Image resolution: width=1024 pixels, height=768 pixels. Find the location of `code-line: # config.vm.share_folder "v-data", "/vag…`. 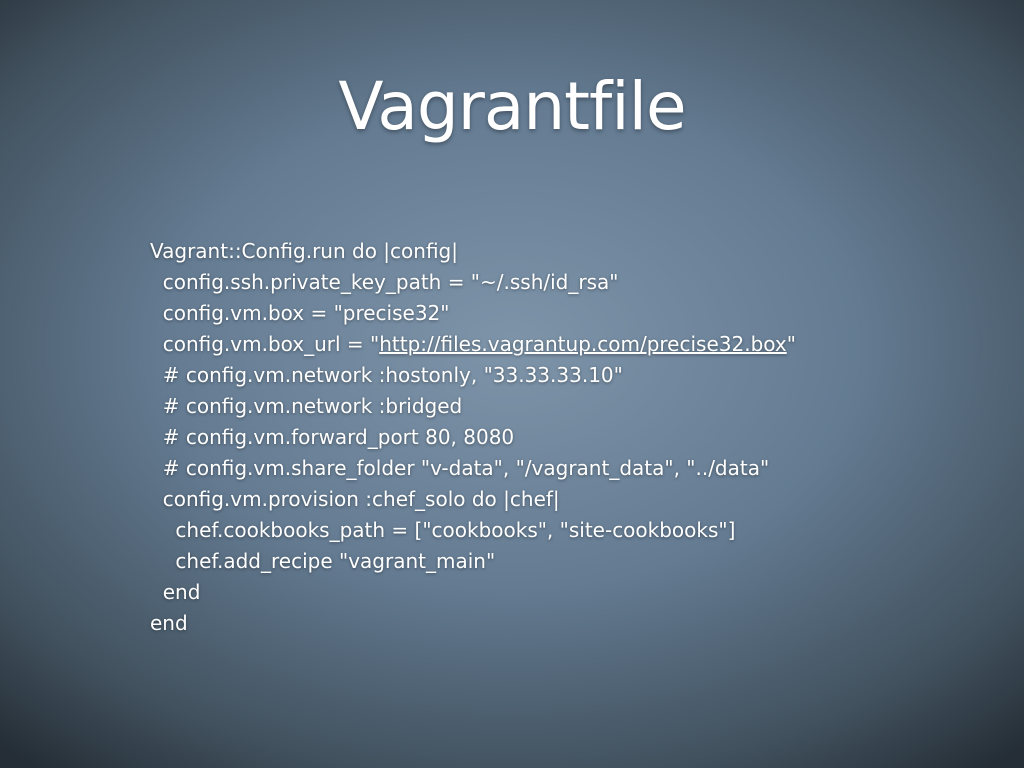

code-line: # config.vm.share_folder "v-data", "/vag… is located at coordinates (460, 468).